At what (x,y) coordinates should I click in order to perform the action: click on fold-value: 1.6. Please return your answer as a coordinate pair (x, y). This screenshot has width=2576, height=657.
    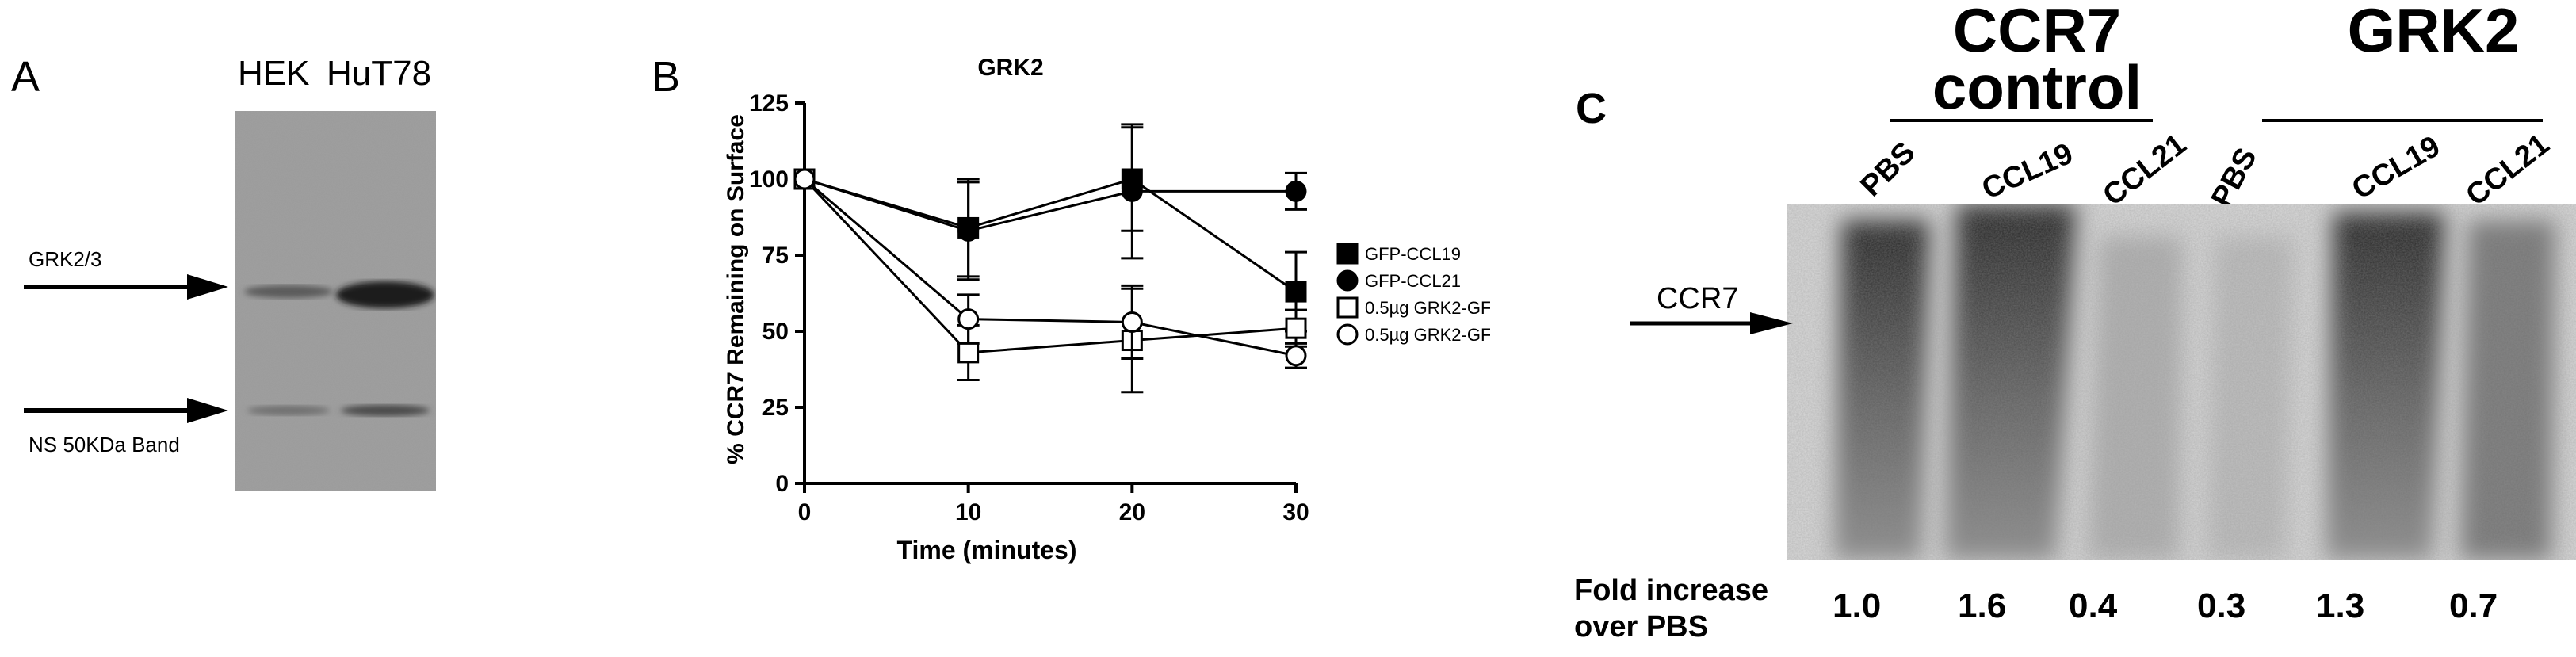
    Looking at the image, I should click on (1983, 605).